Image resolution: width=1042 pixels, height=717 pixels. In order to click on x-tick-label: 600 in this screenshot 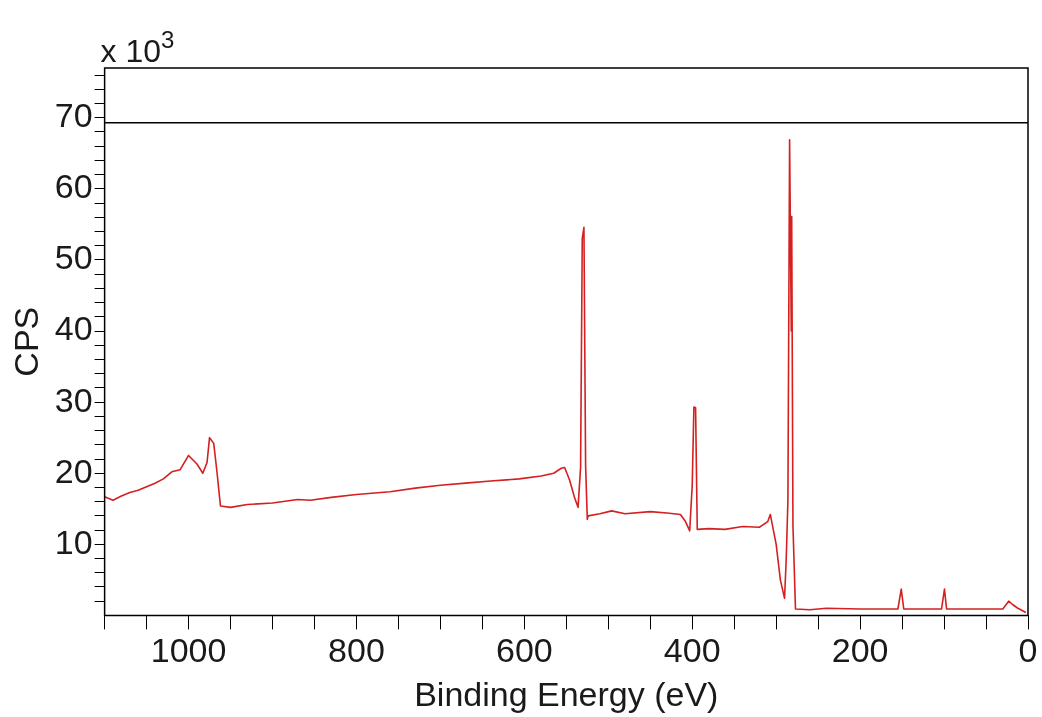, I will do `click(524, 650)`.